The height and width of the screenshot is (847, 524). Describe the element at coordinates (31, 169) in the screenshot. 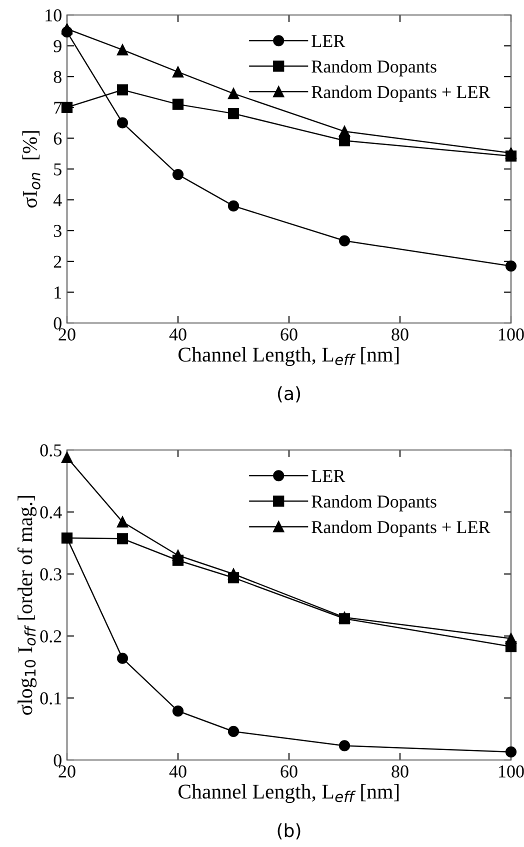

I see `y-axis-title: σI$_{on}$ [%]` at that location.